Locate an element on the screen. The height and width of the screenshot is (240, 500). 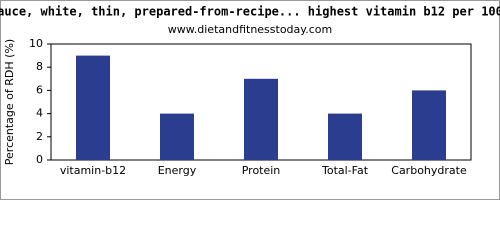
y-tick-label: 0 is located at coordinates (39, 159).